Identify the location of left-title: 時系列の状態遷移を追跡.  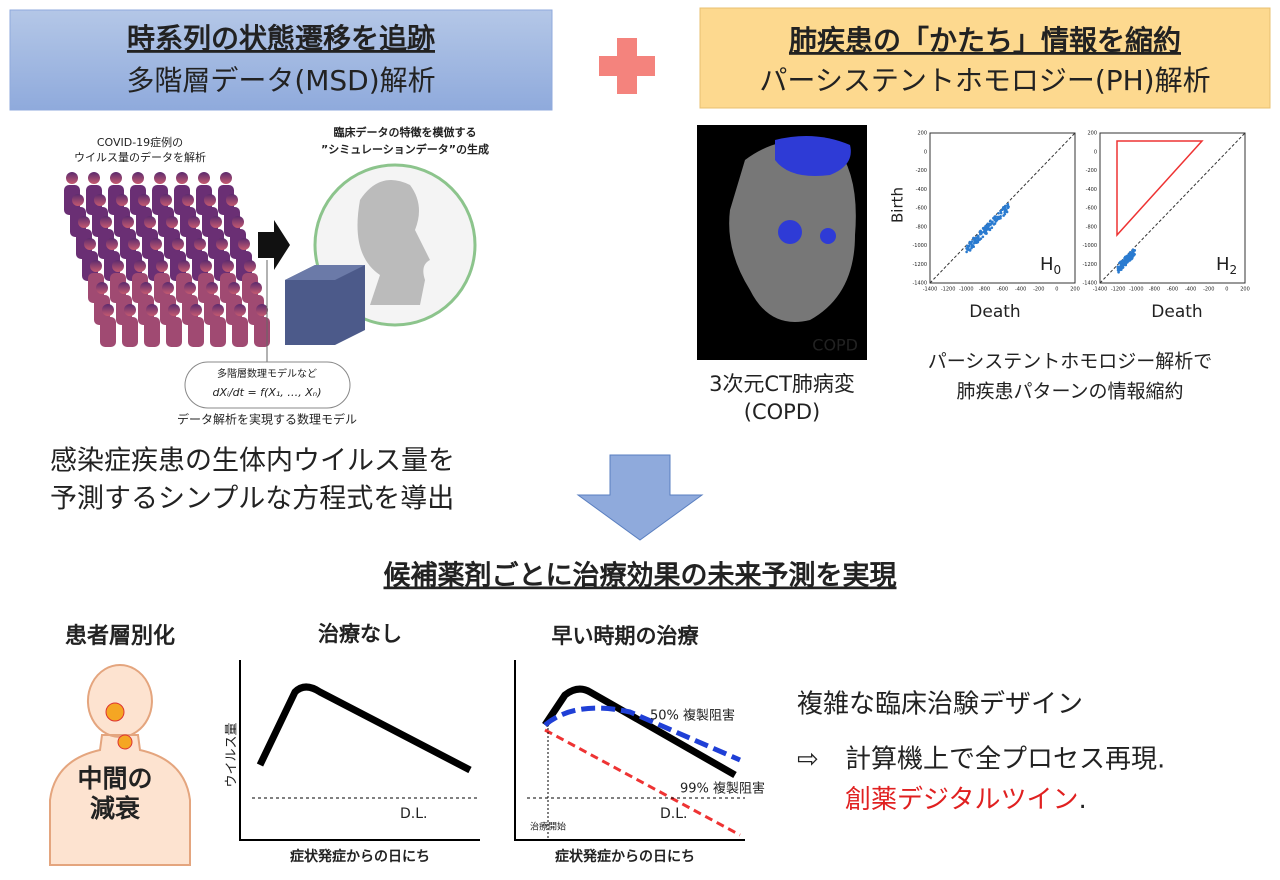
(281, 38).